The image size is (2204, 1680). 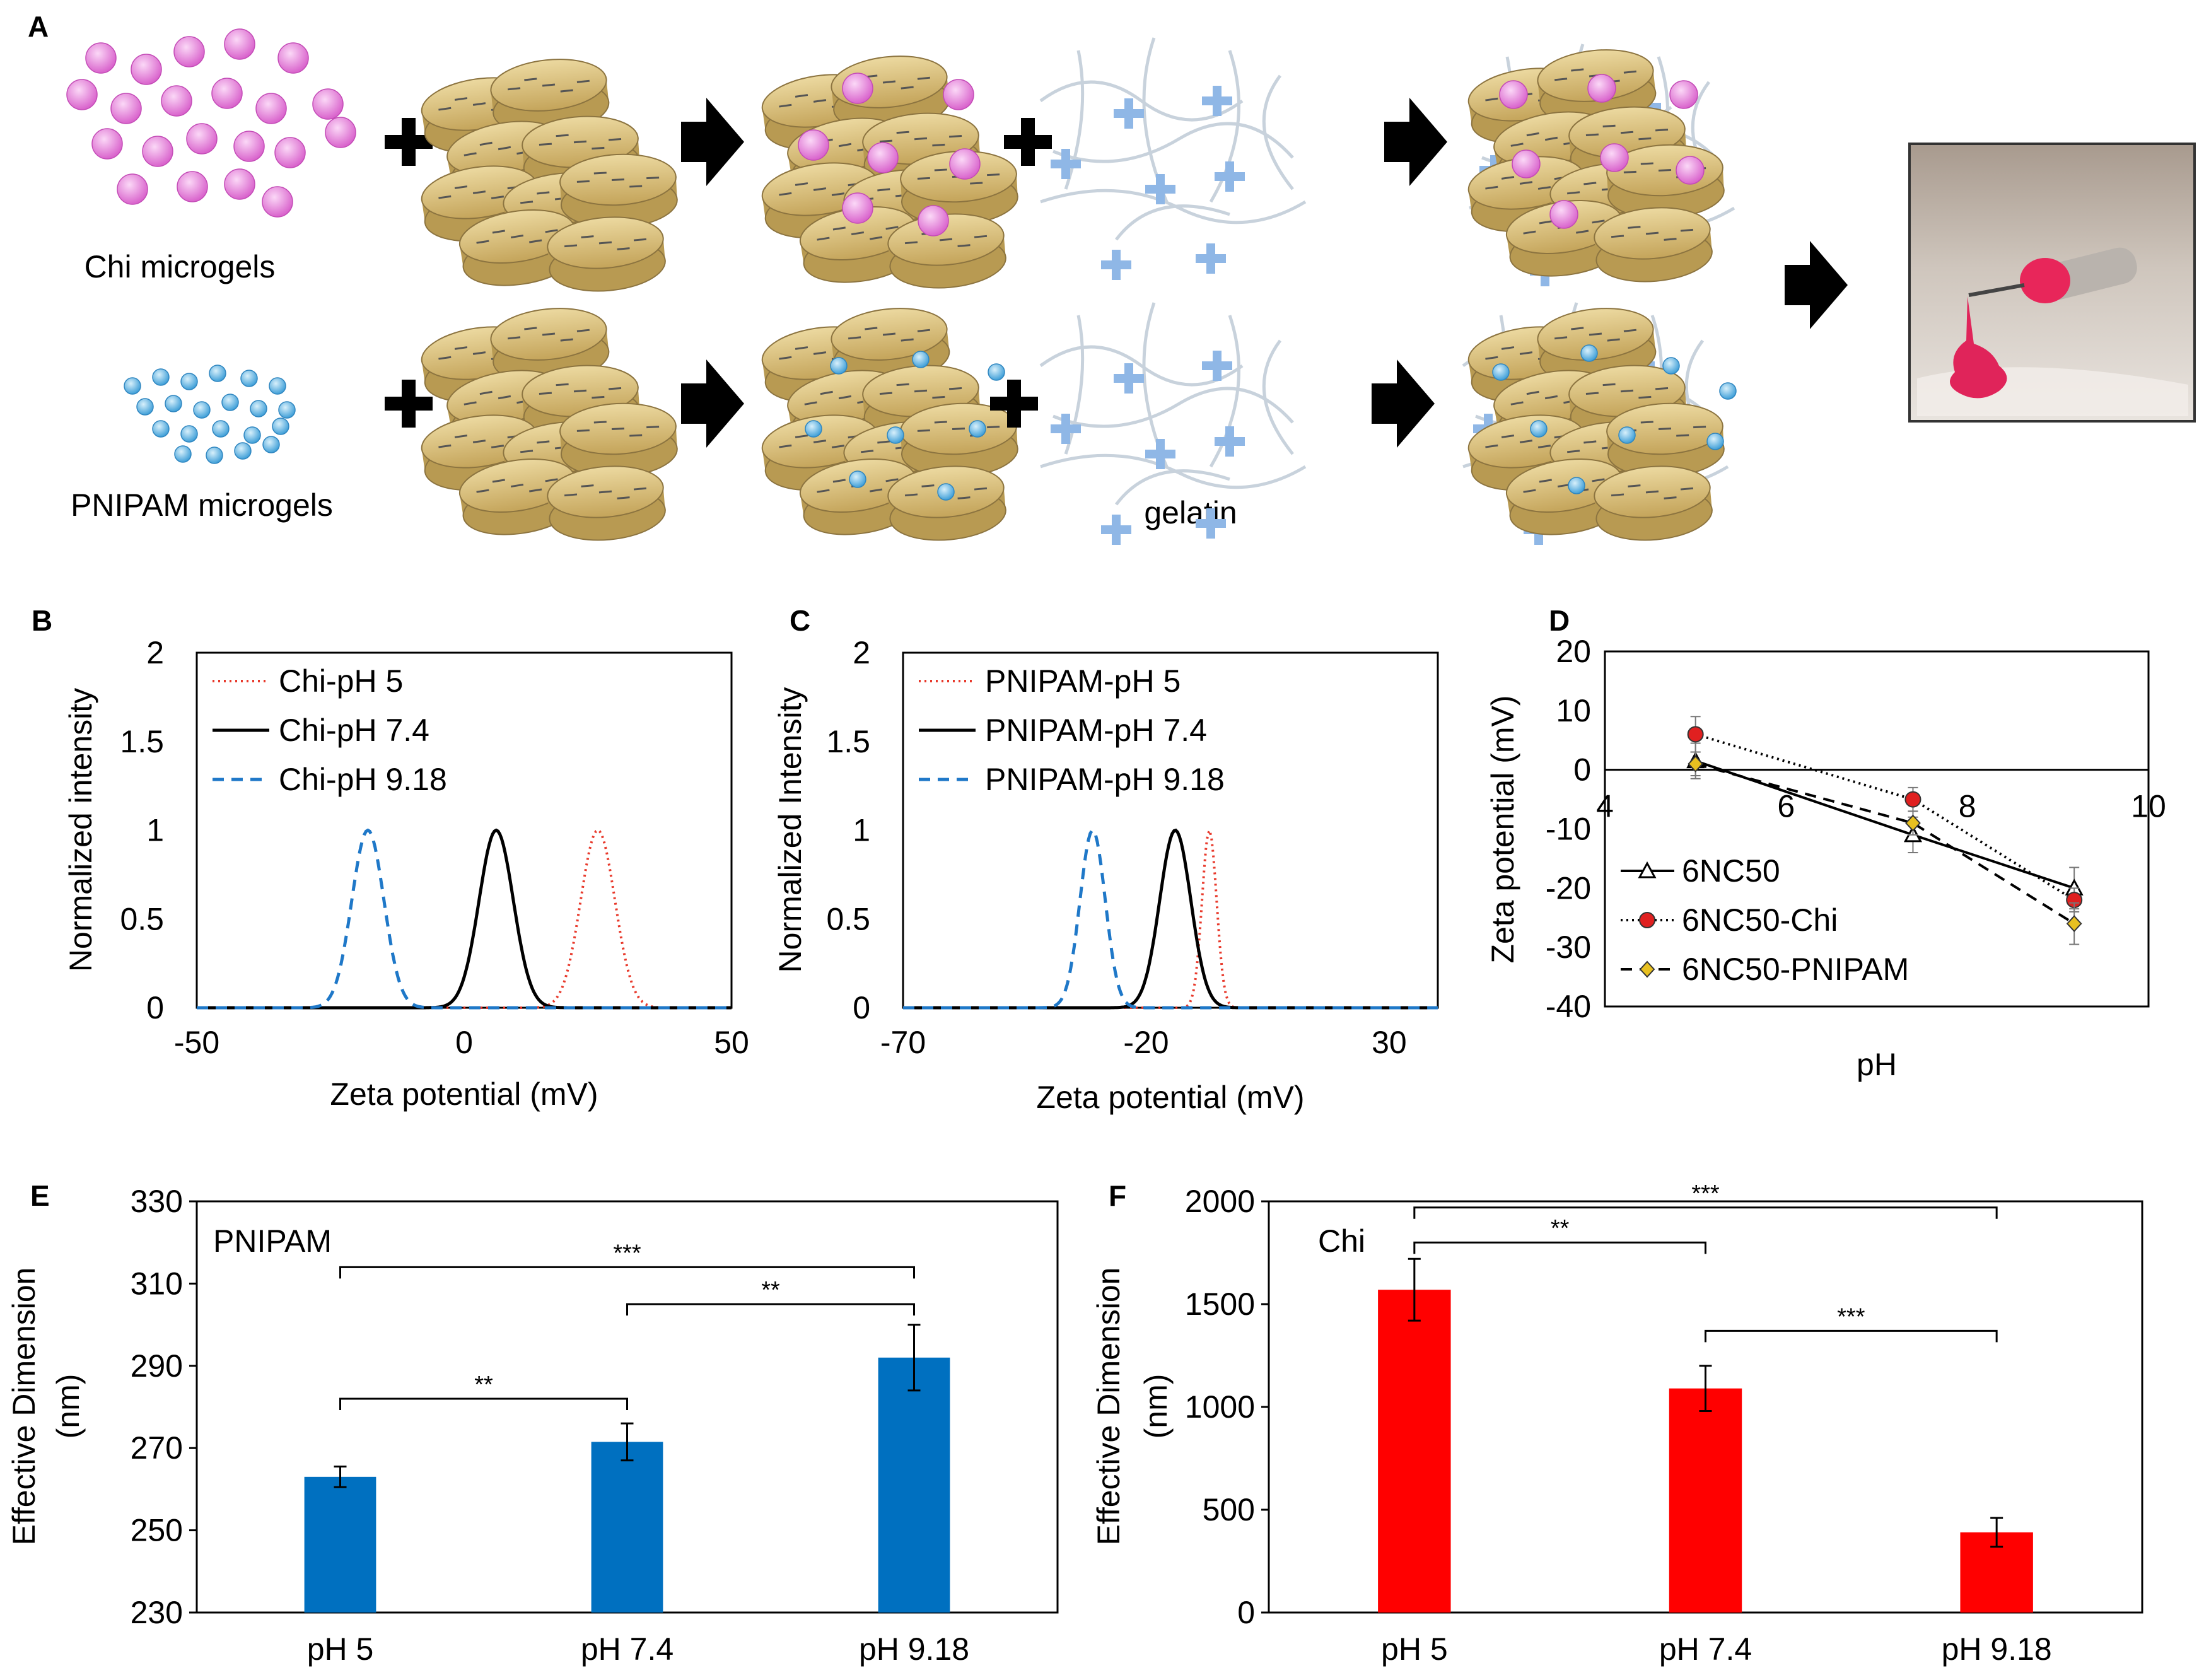 What do you see at coordinates (731, 1042) in the screenshot?
I see `b-x-tick: 50` at bounding box center [731, 1042].